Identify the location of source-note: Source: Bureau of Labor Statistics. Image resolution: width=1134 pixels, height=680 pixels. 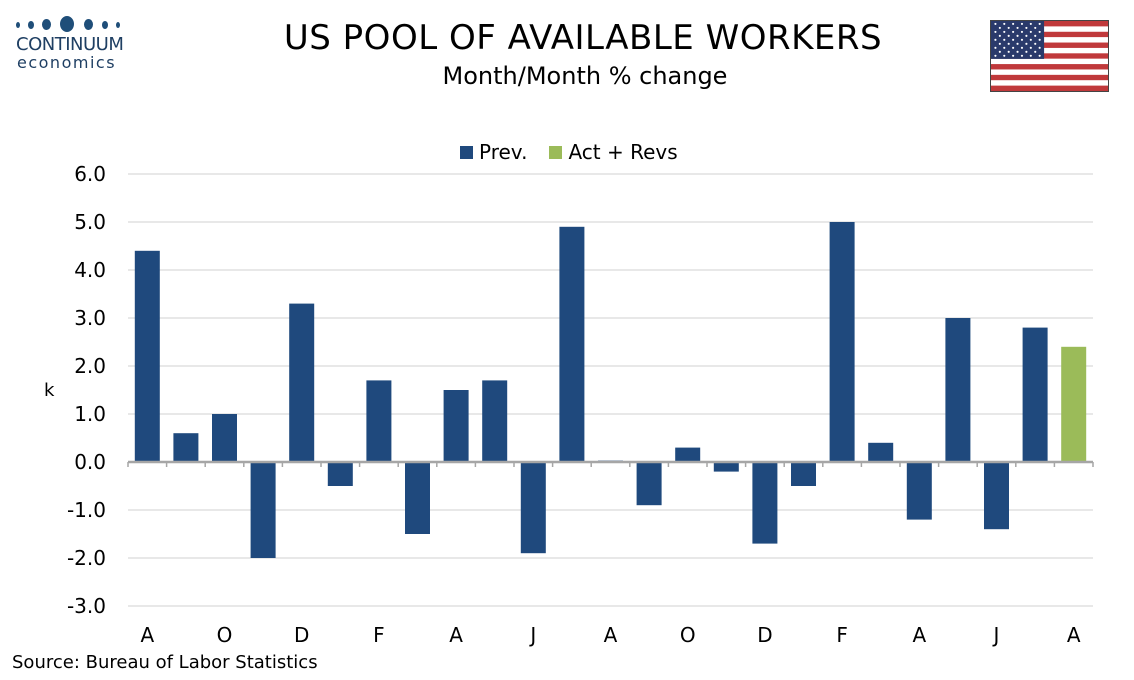
(165, 662).